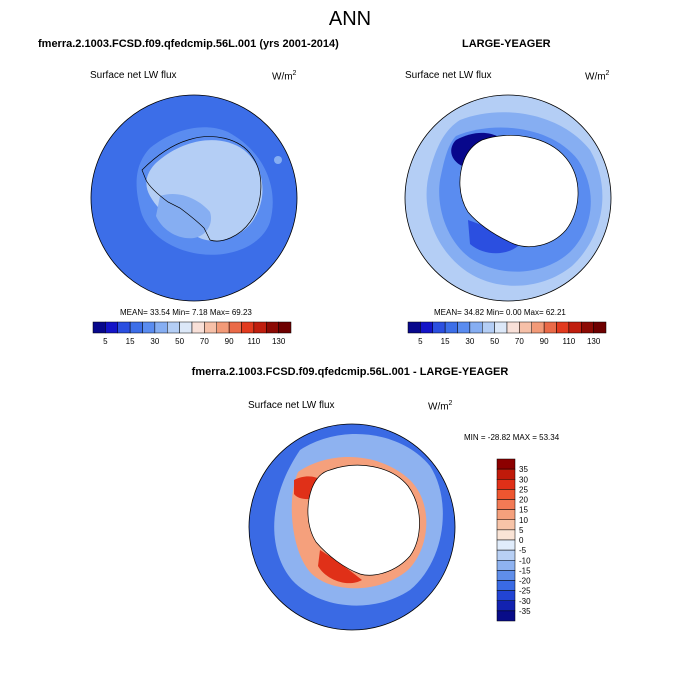 The width and height of the screenshot is (700, 700). What do you see at coordinates (523, 550) in the screenshot?
I see `colorbar-tick-label: -5` at bounding box center [523, 550].